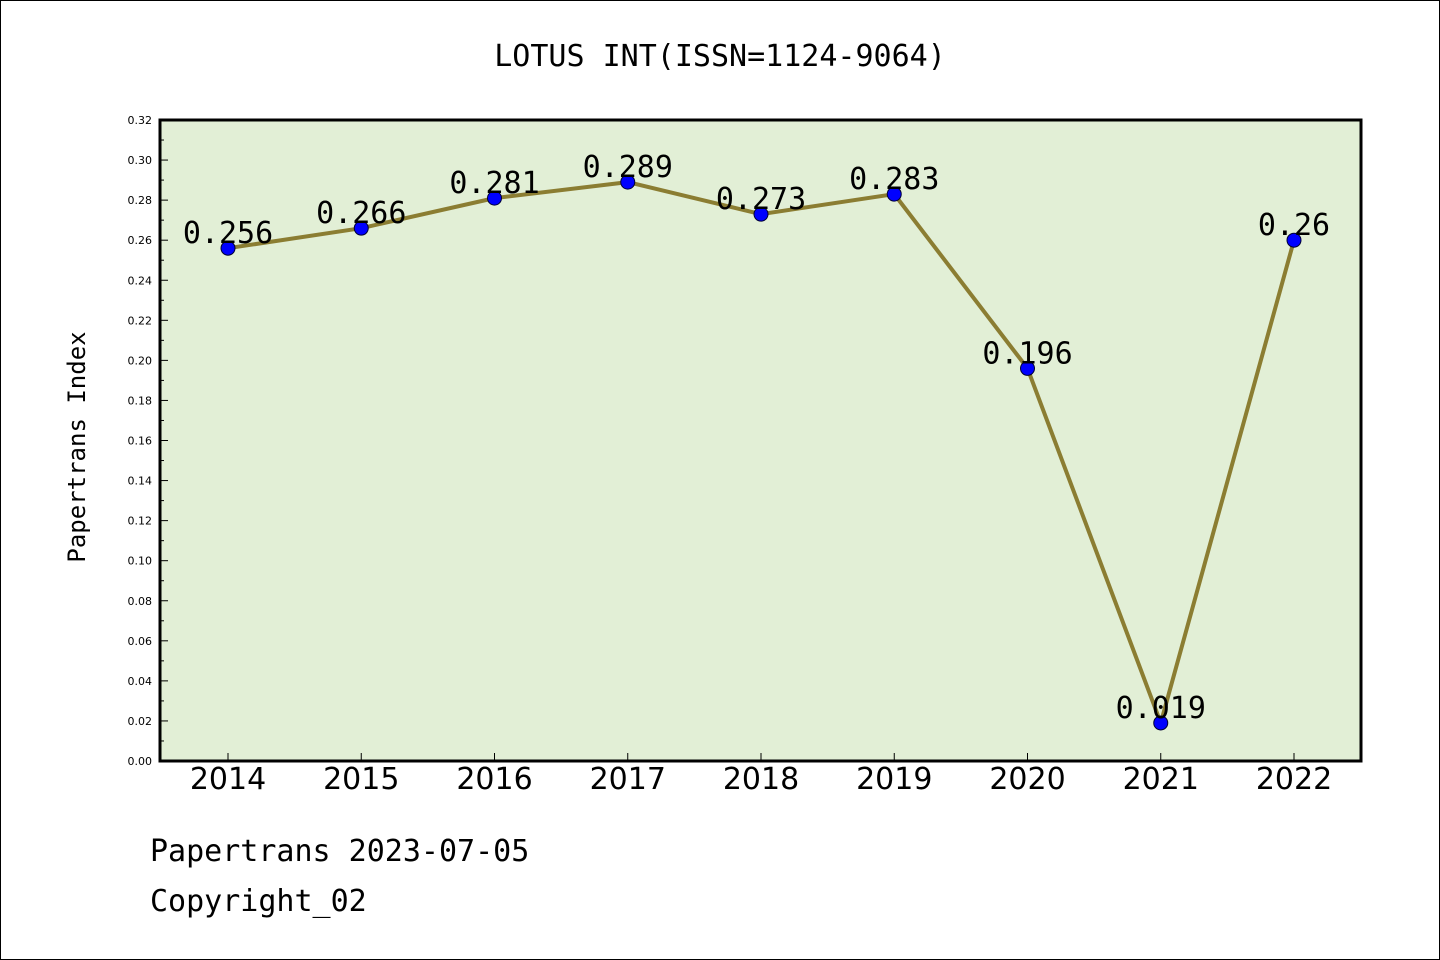 The image size is (1440, 960). I want to click on y-tick-label: 0.18, so click(140, 400).